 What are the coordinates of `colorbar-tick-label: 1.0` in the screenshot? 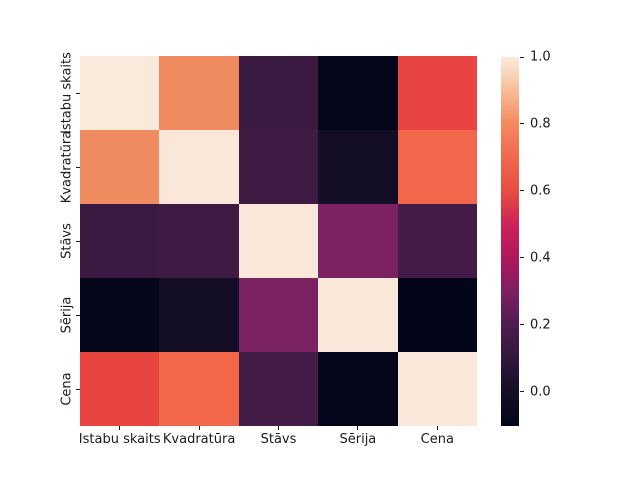 It's located at (540, 57).